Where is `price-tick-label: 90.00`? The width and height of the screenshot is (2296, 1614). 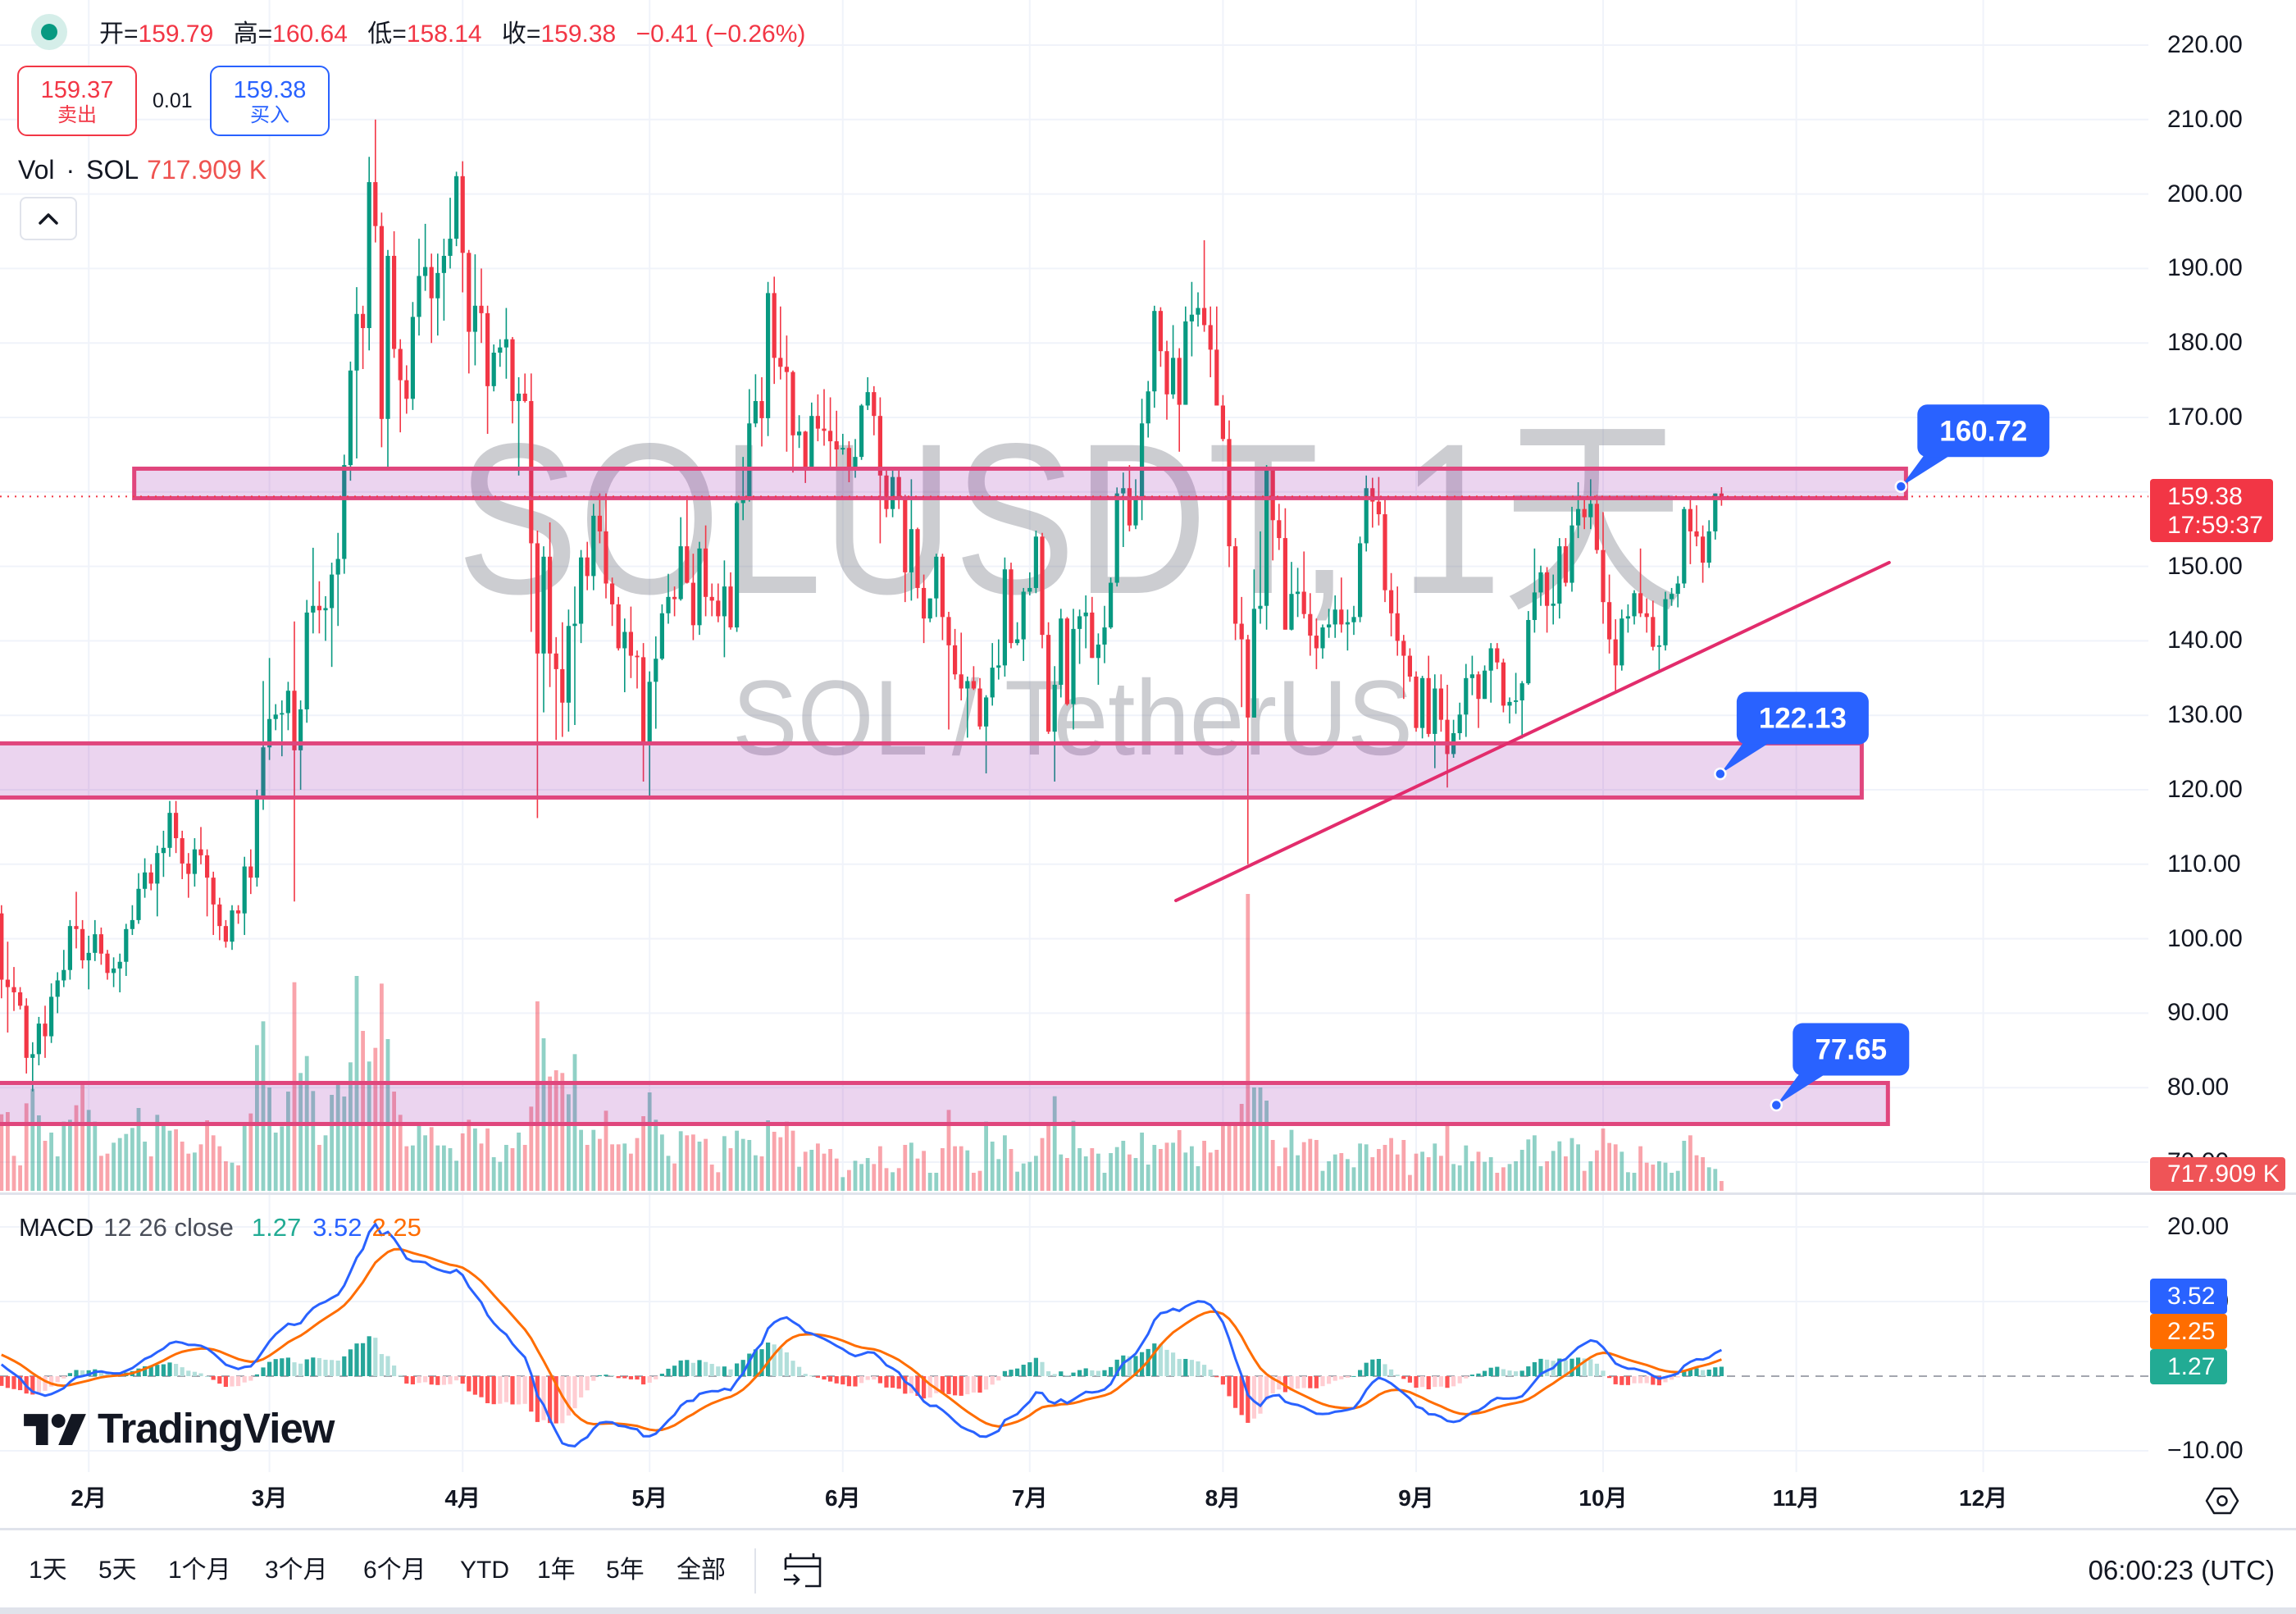 price-tick-label: 90.00 is located at coordinates (2198, 1013).